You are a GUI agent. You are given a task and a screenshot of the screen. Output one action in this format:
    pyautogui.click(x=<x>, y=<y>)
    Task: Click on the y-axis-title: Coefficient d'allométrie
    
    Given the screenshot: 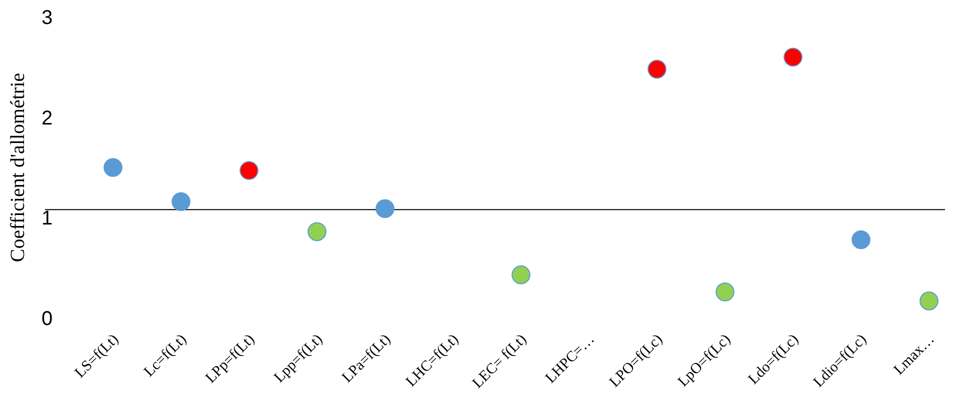 What is the action you would take?
    pyautogui.click(x=18, y=167)
    